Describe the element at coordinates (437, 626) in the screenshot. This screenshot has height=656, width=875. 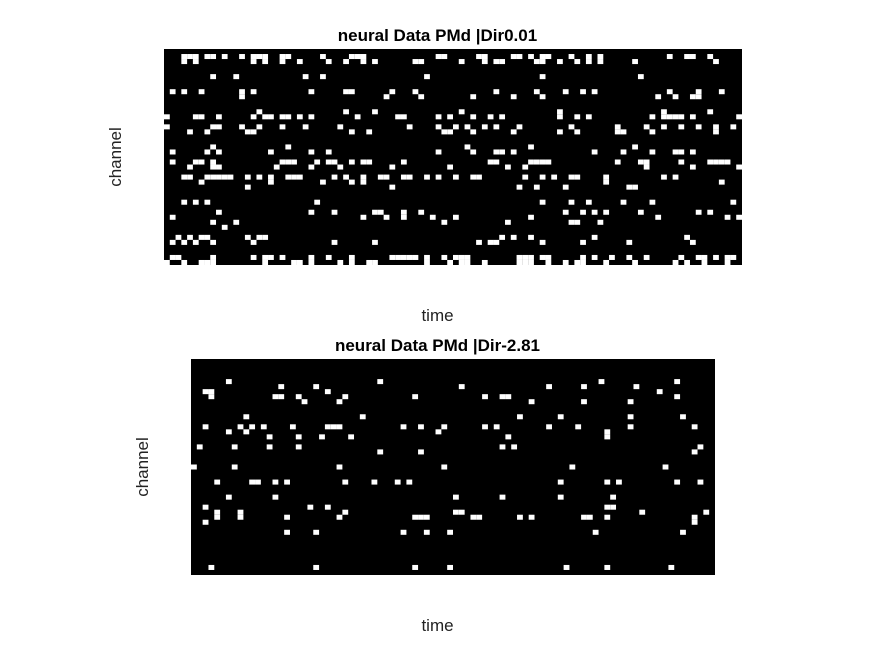
I see `subplot-2-xlabel: time` at that location.